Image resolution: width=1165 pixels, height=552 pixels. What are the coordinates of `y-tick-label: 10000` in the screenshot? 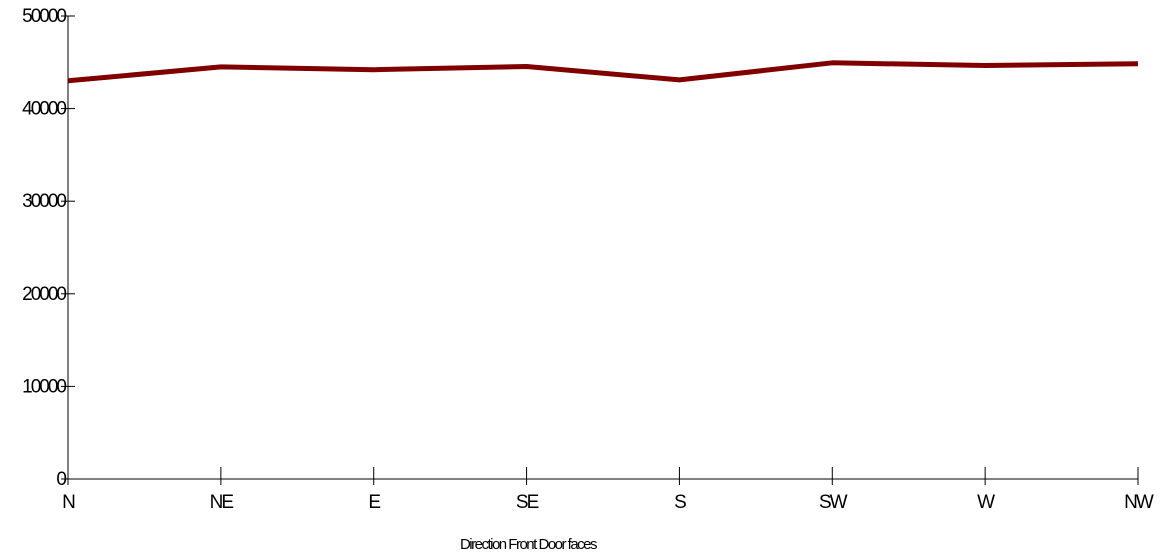 It's located at (44, 386).